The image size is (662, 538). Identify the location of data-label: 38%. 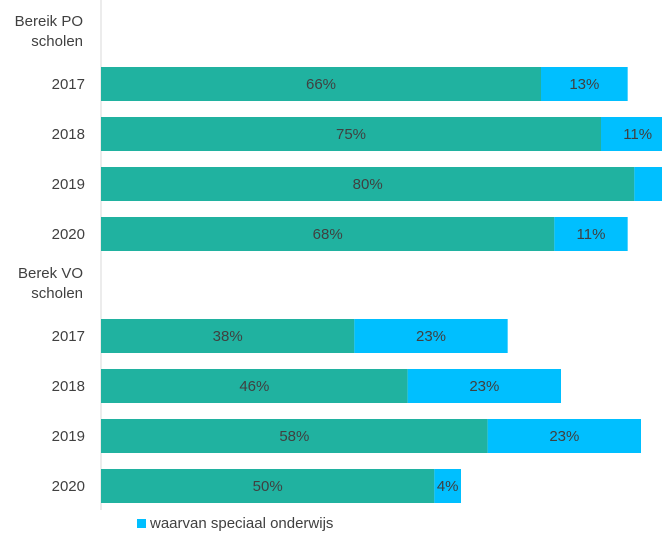
(228, 336).